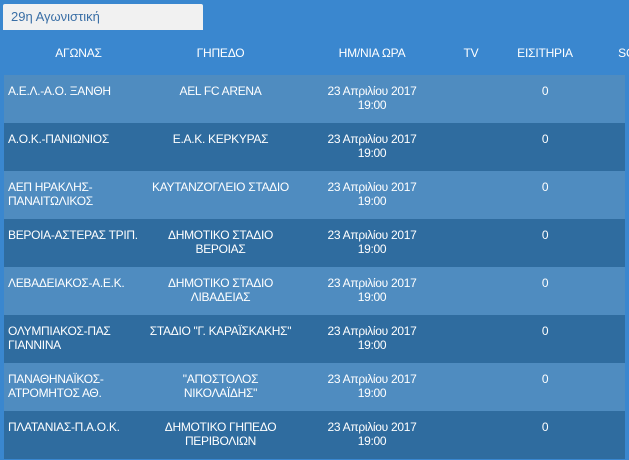 Image resolution: width=629 pixels, height=460 pixels. What do you see at coordinates (623, 52) in the screenshot?
I see `header-score: SCORE` at bounding box center [623, 52].